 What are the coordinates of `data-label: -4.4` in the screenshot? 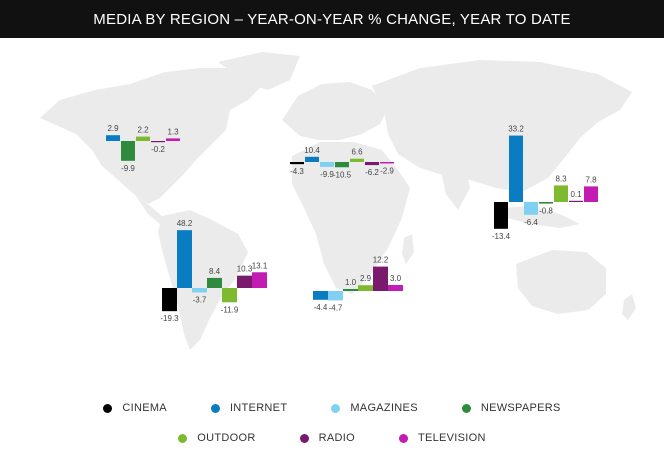 It's located at (321, 307).